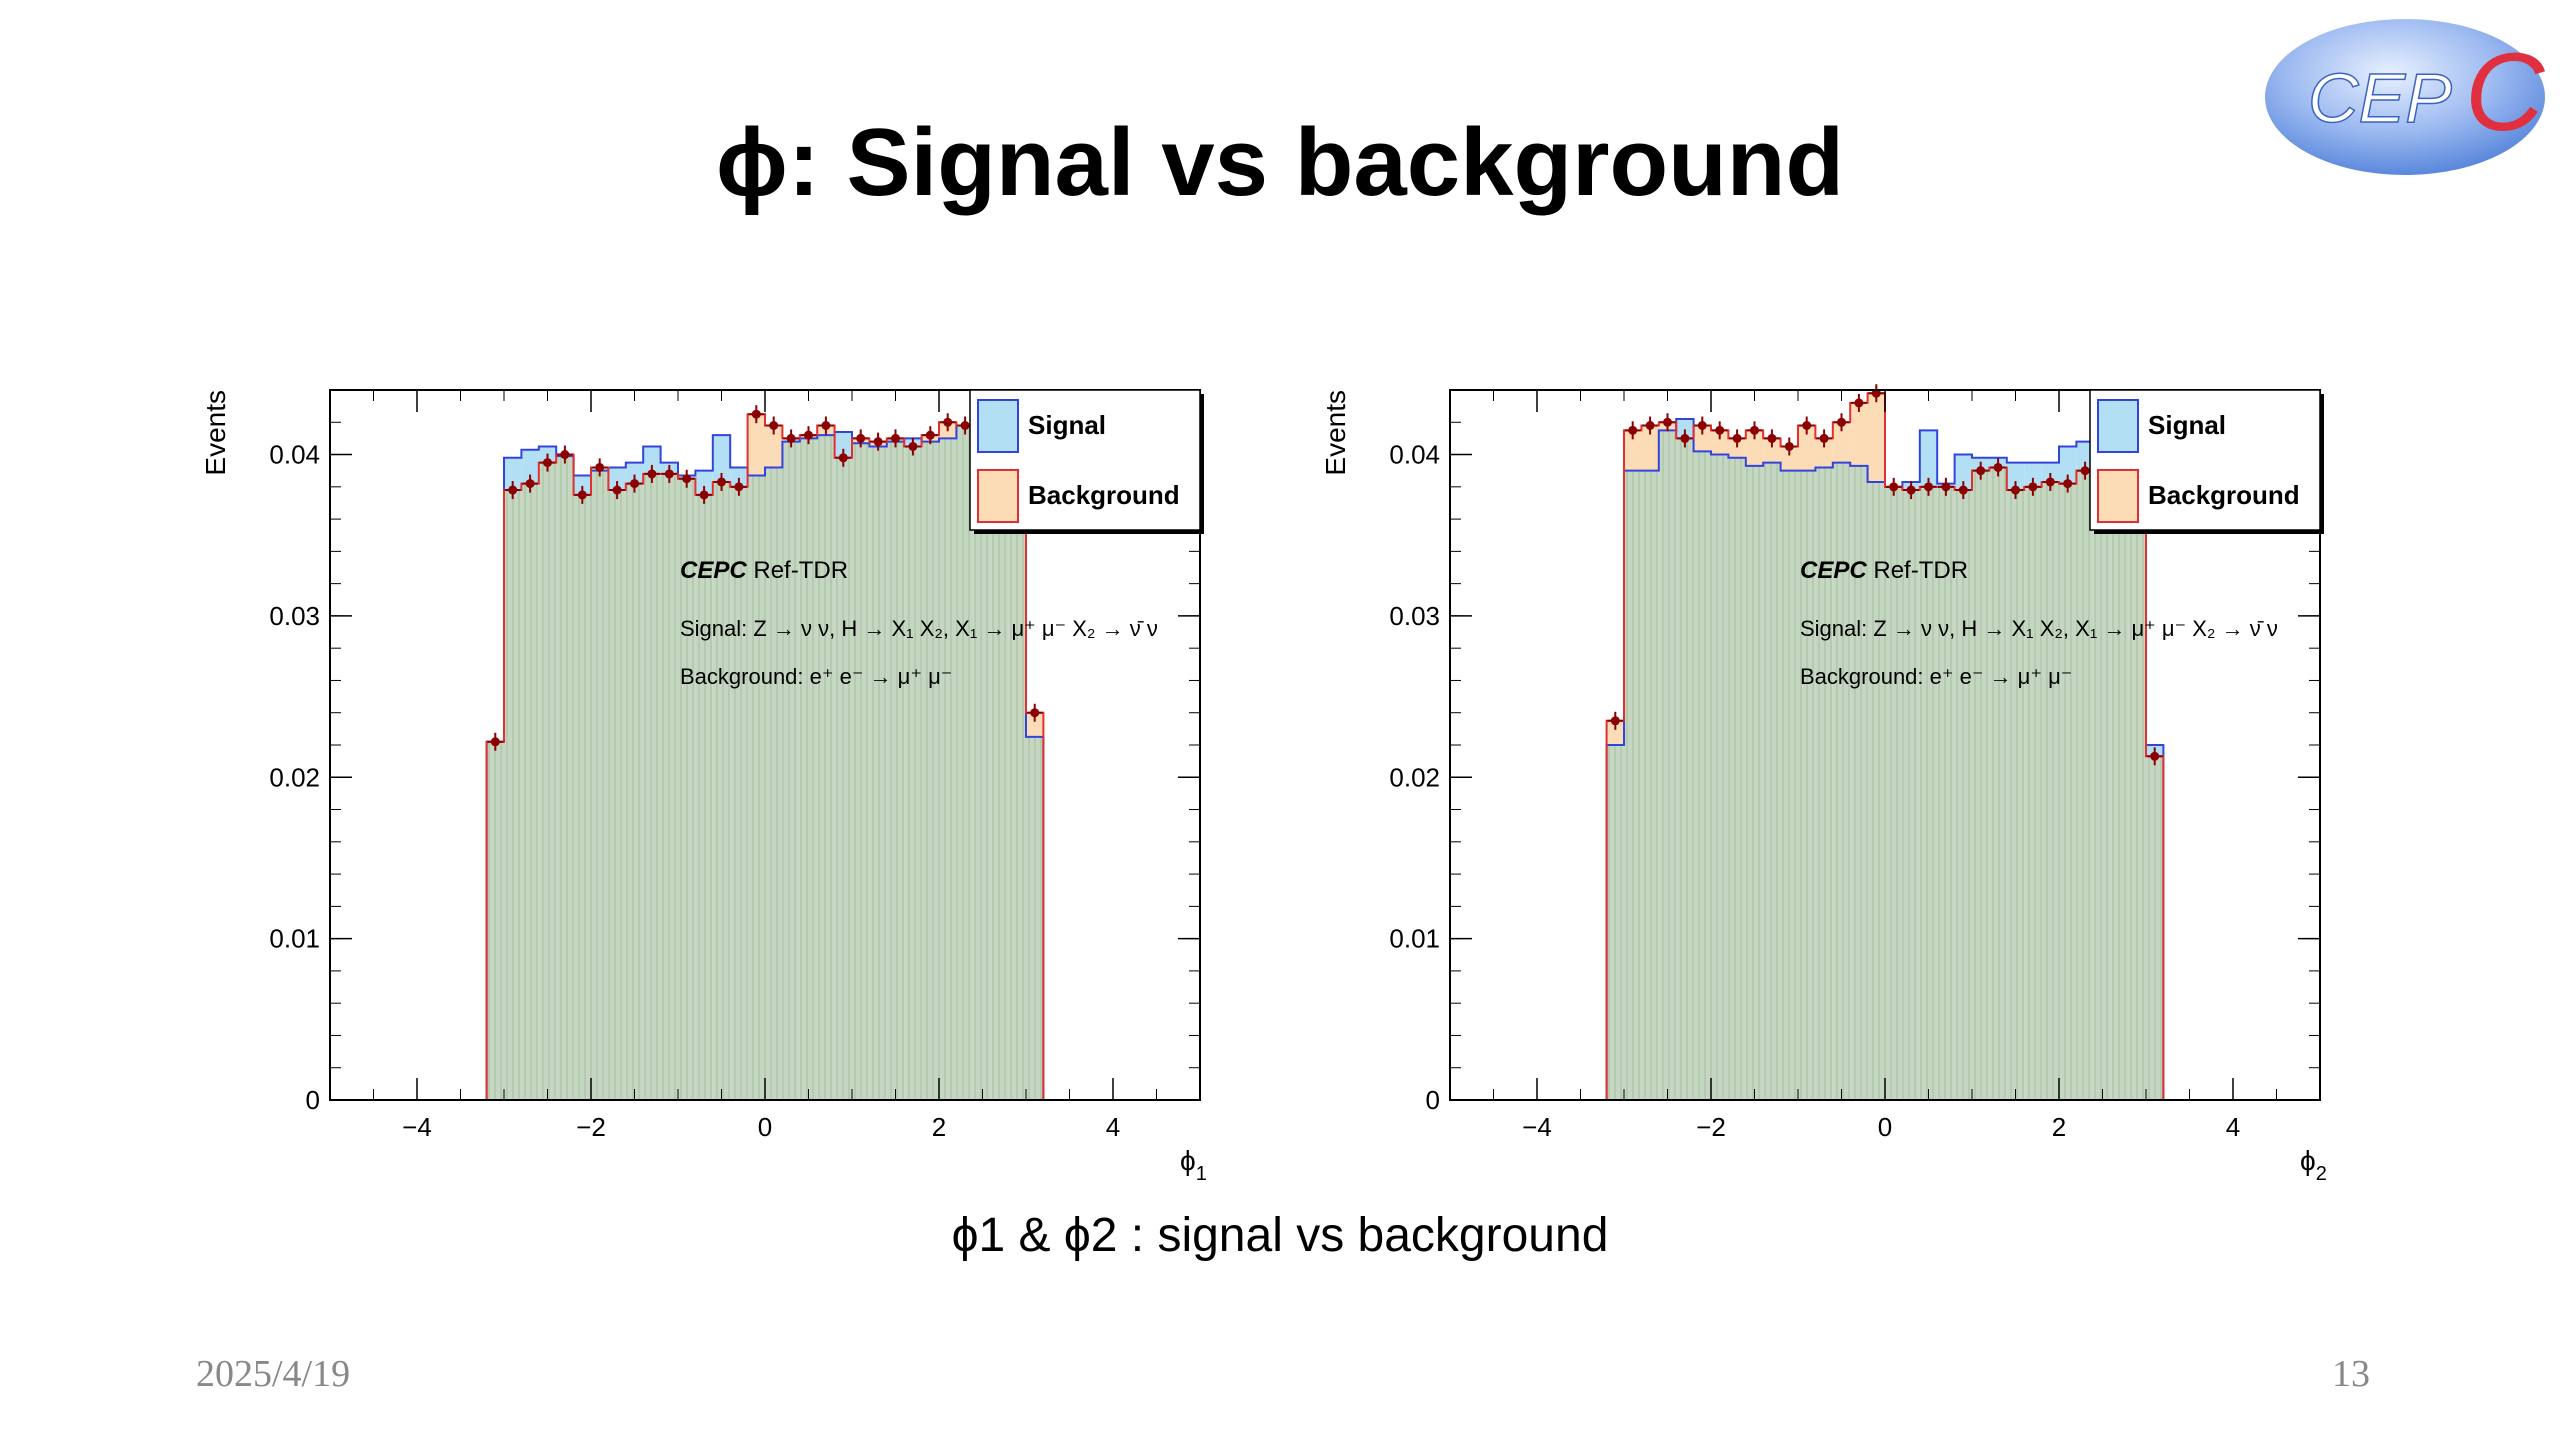  Describe the element at coordinates (2351, 1374) in the screenshot. I see `page-number: 13` at that location.